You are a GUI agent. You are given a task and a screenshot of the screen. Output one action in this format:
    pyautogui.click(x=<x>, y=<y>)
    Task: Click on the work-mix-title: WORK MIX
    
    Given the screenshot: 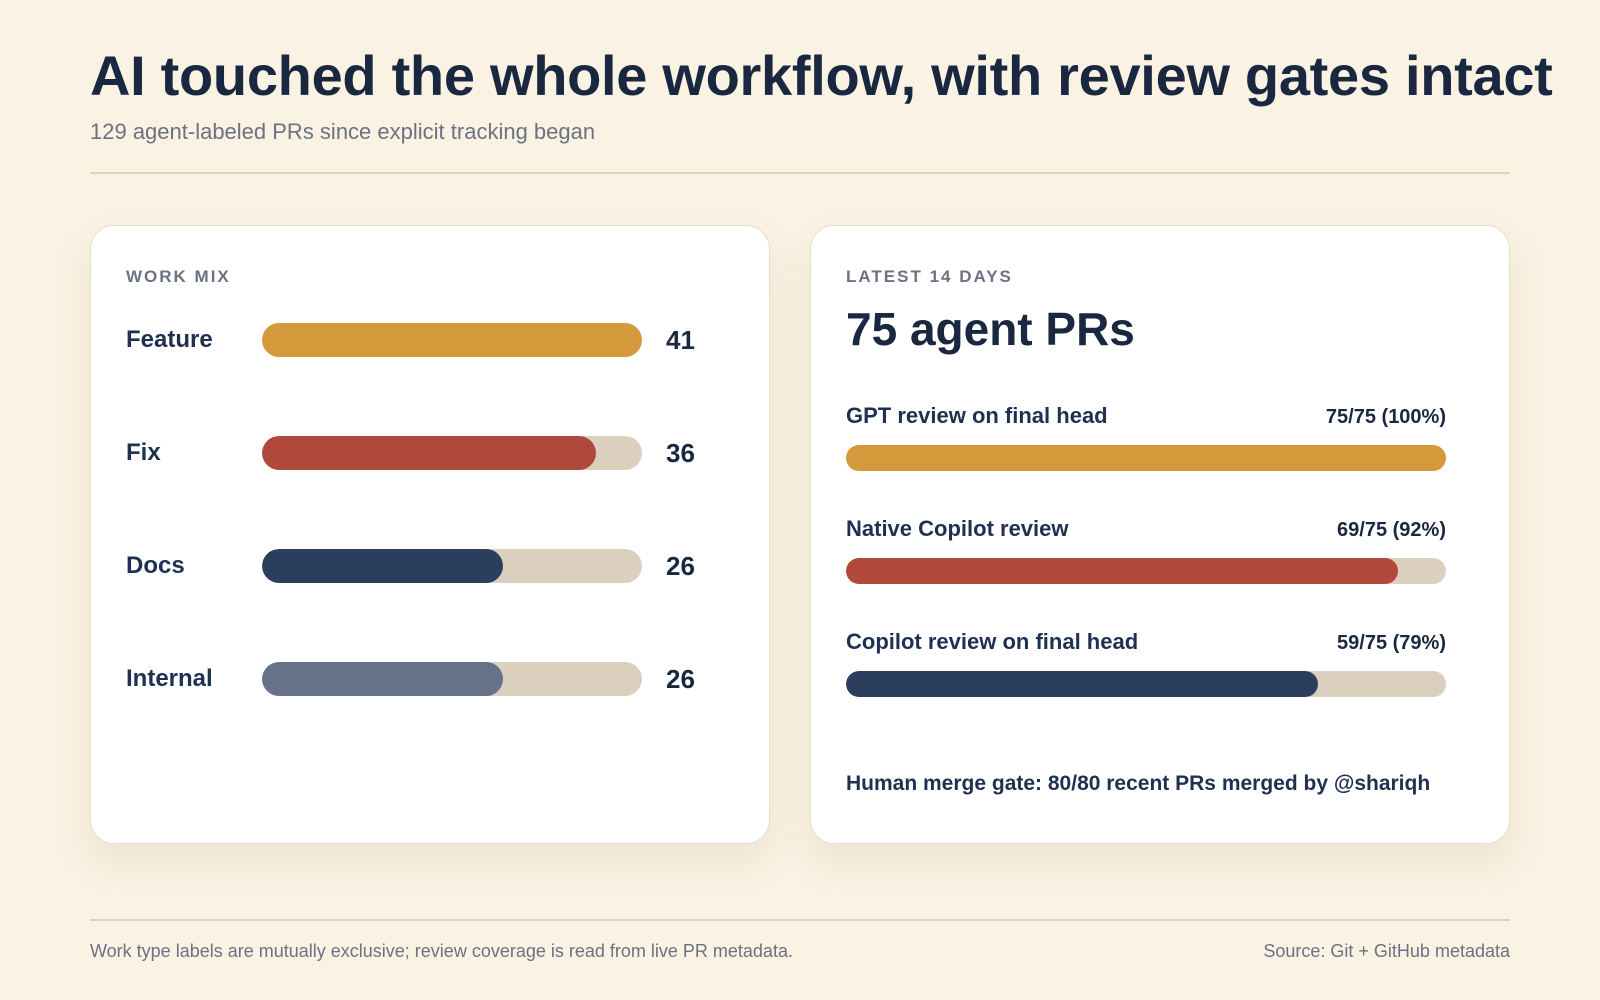 What is the action you would take?
    pyautogui.click(x=178, y=276)
    